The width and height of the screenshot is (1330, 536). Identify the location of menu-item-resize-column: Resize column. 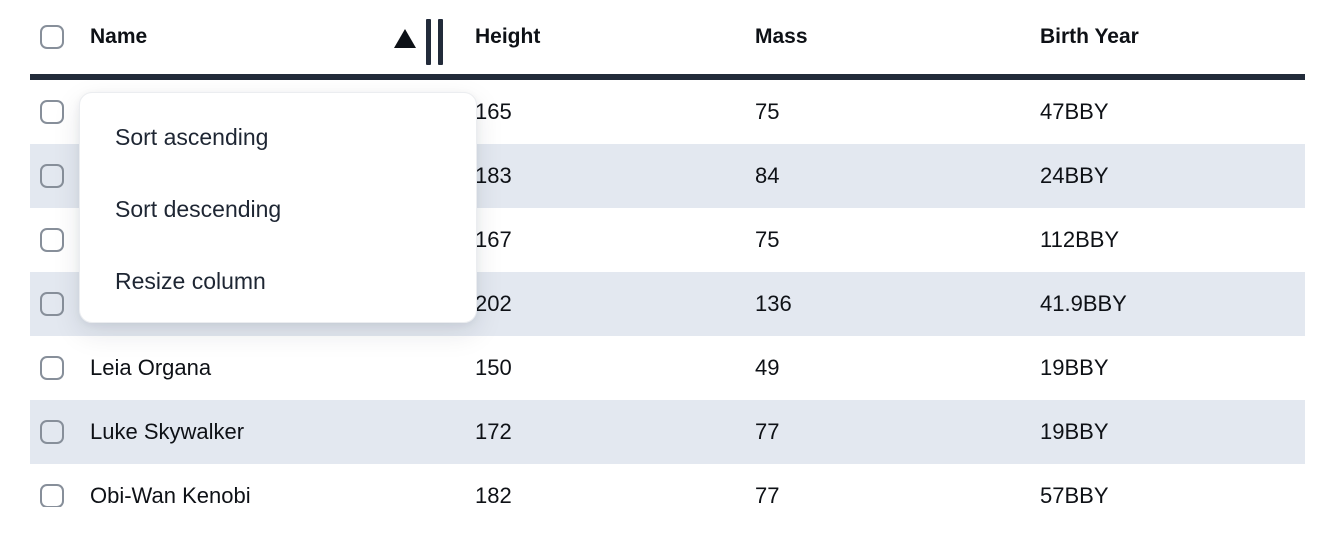
(190, 280).